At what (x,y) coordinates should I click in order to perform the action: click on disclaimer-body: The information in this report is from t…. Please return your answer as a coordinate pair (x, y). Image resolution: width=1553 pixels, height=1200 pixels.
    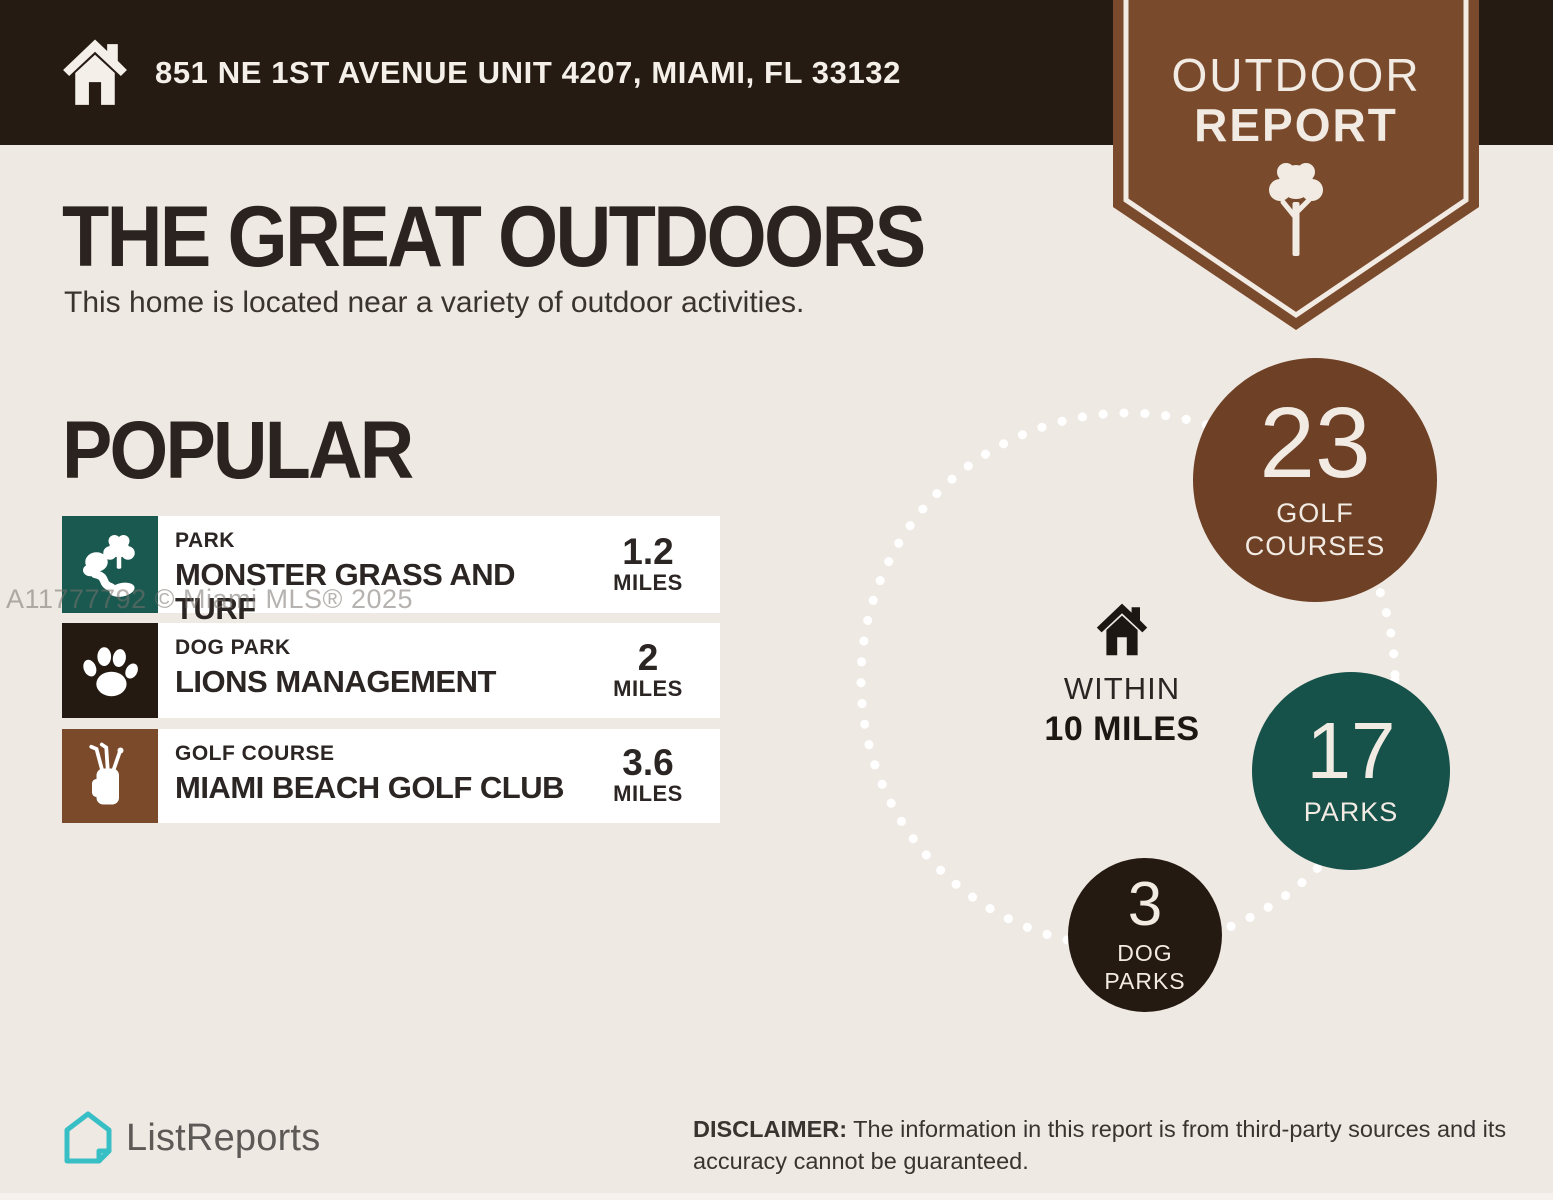
    Looking at the image, I should click on (1100, 1145).